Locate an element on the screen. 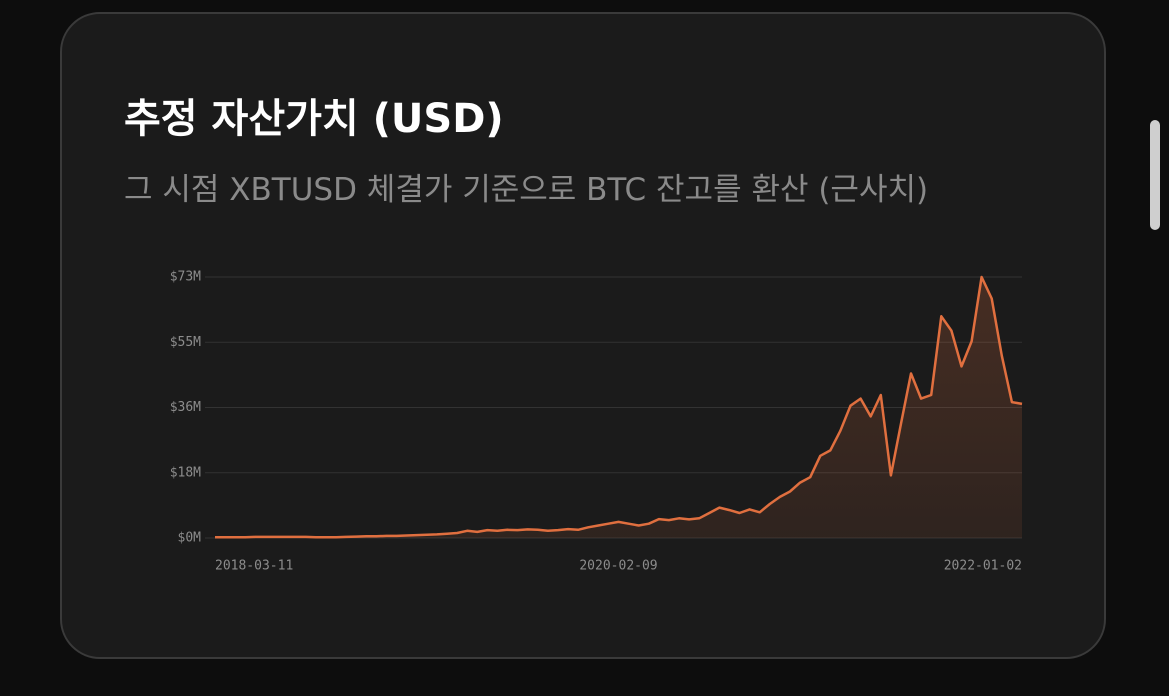  y-tick-label: $55M is located at coordinates (185, 342).